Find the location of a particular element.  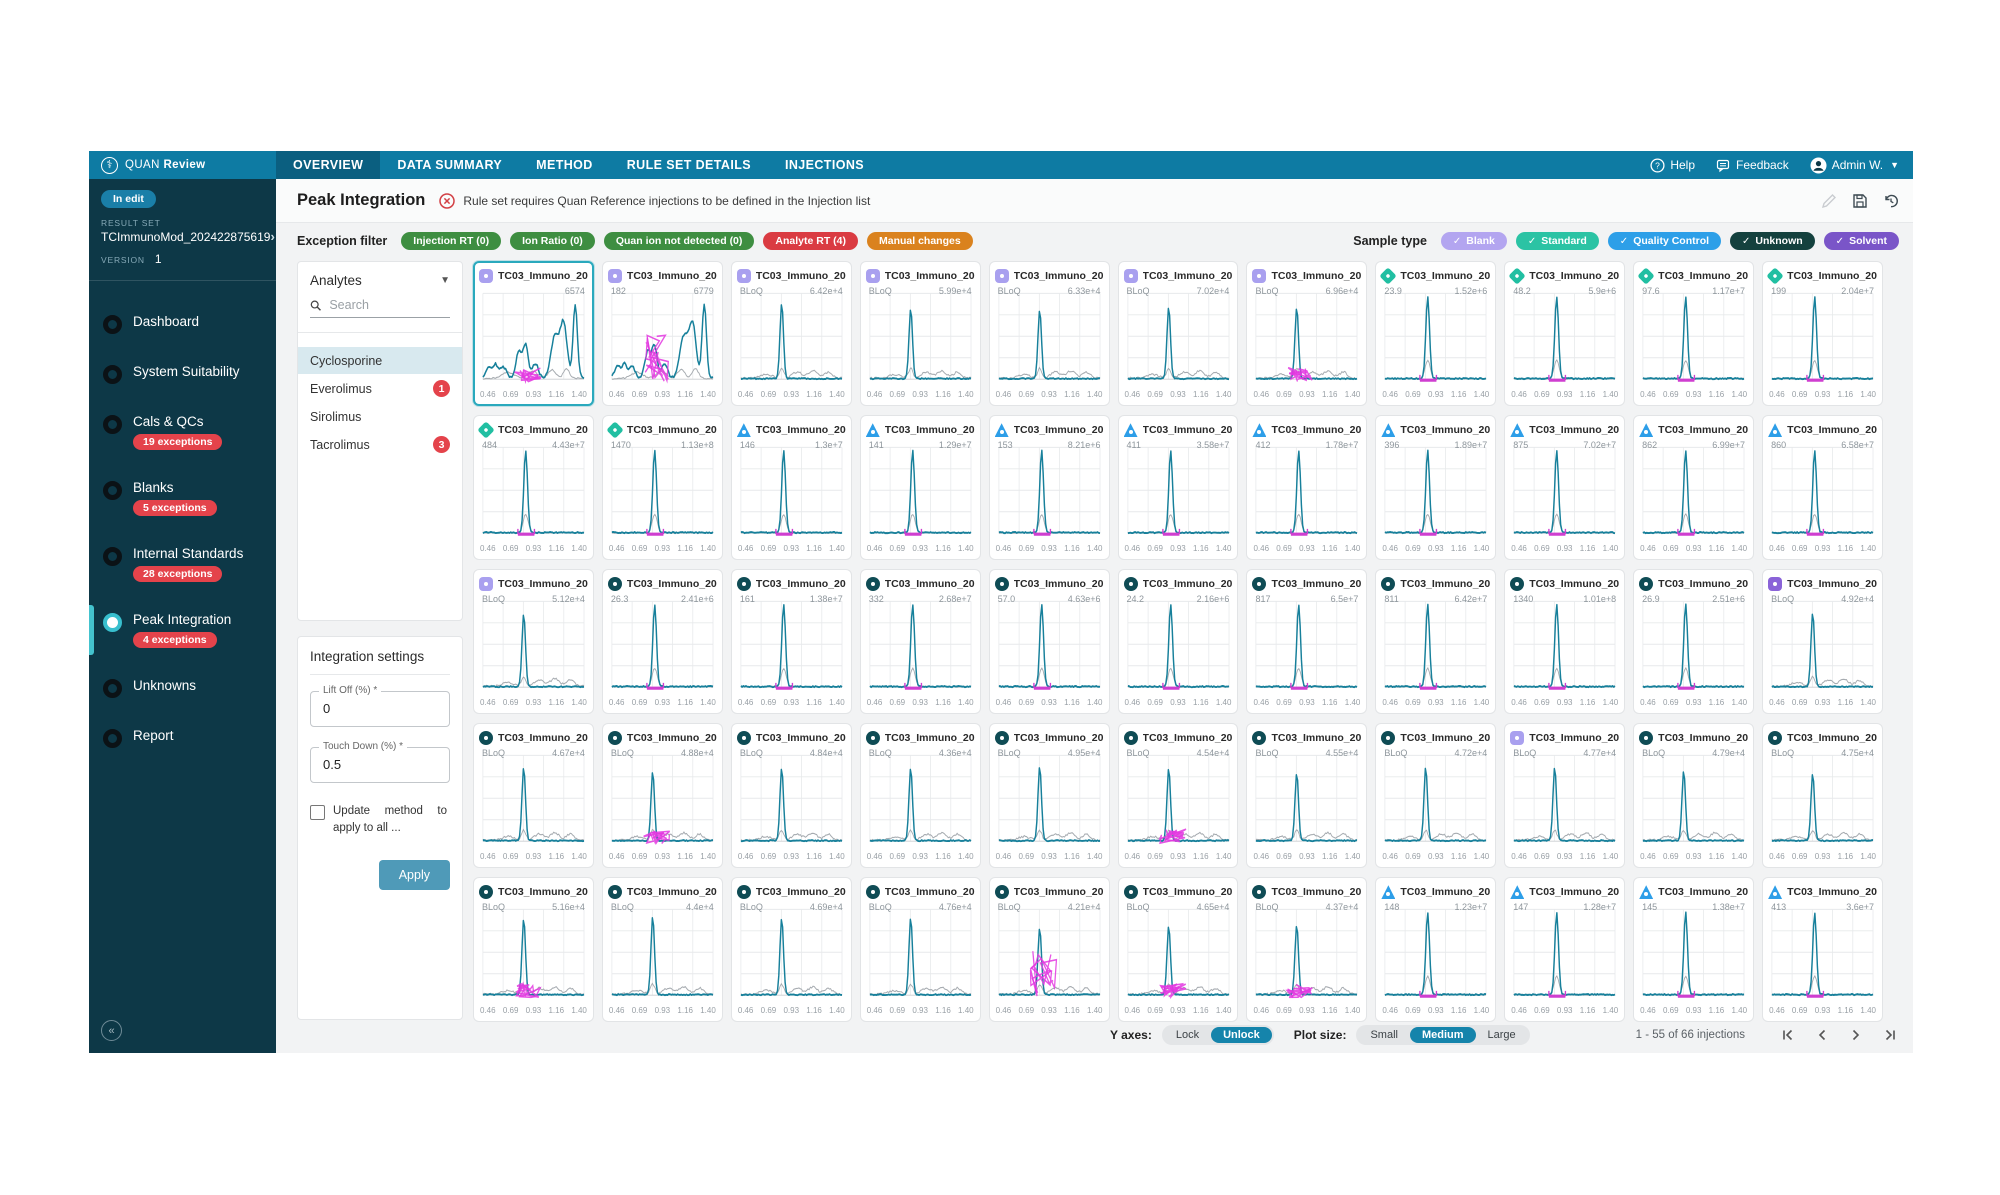

chromatogram-plot: BLoQ 4.67e+4 is located at coordinates (533, 799).